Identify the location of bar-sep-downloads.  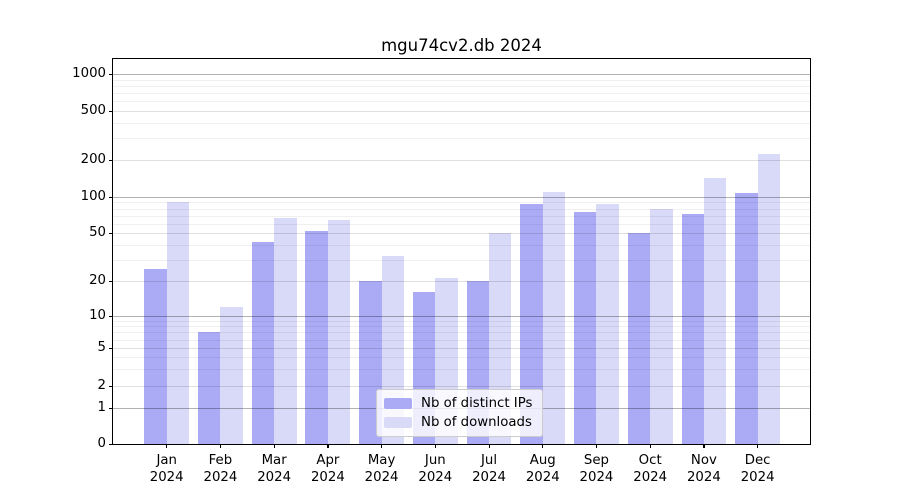
(607, 324).